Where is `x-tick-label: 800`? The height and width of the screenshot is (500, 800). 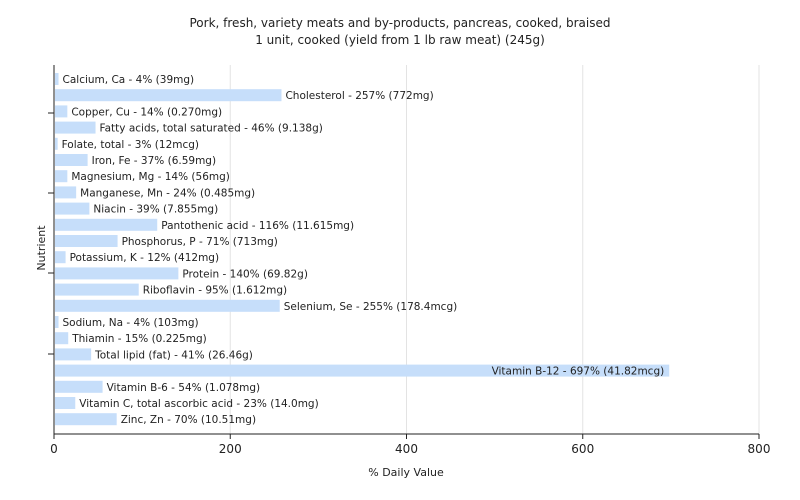
x-tick-label: 800 is located at coordinates (759, 449).